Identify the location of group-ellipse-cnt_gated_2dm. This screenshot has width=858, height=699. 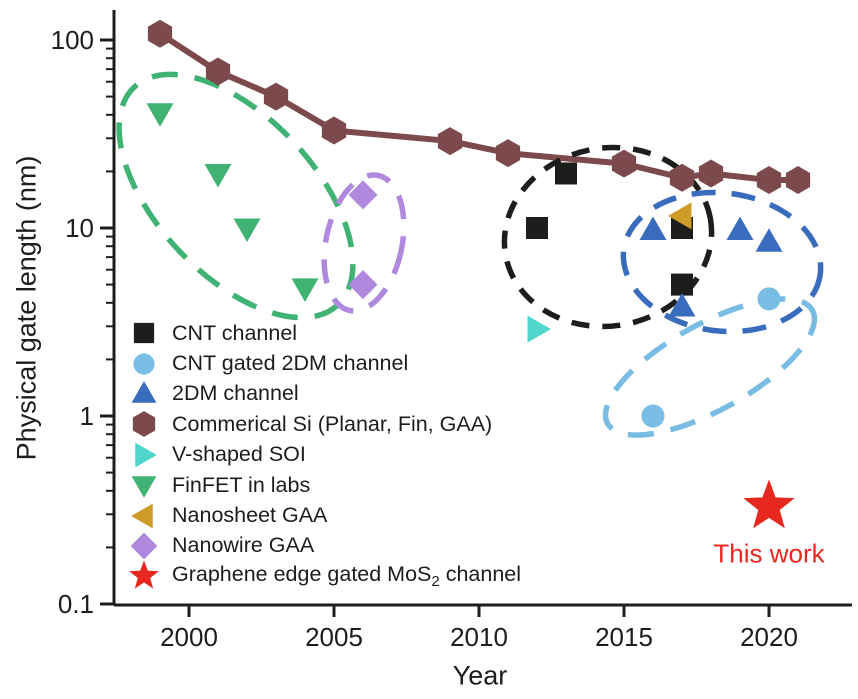
(710, 367).